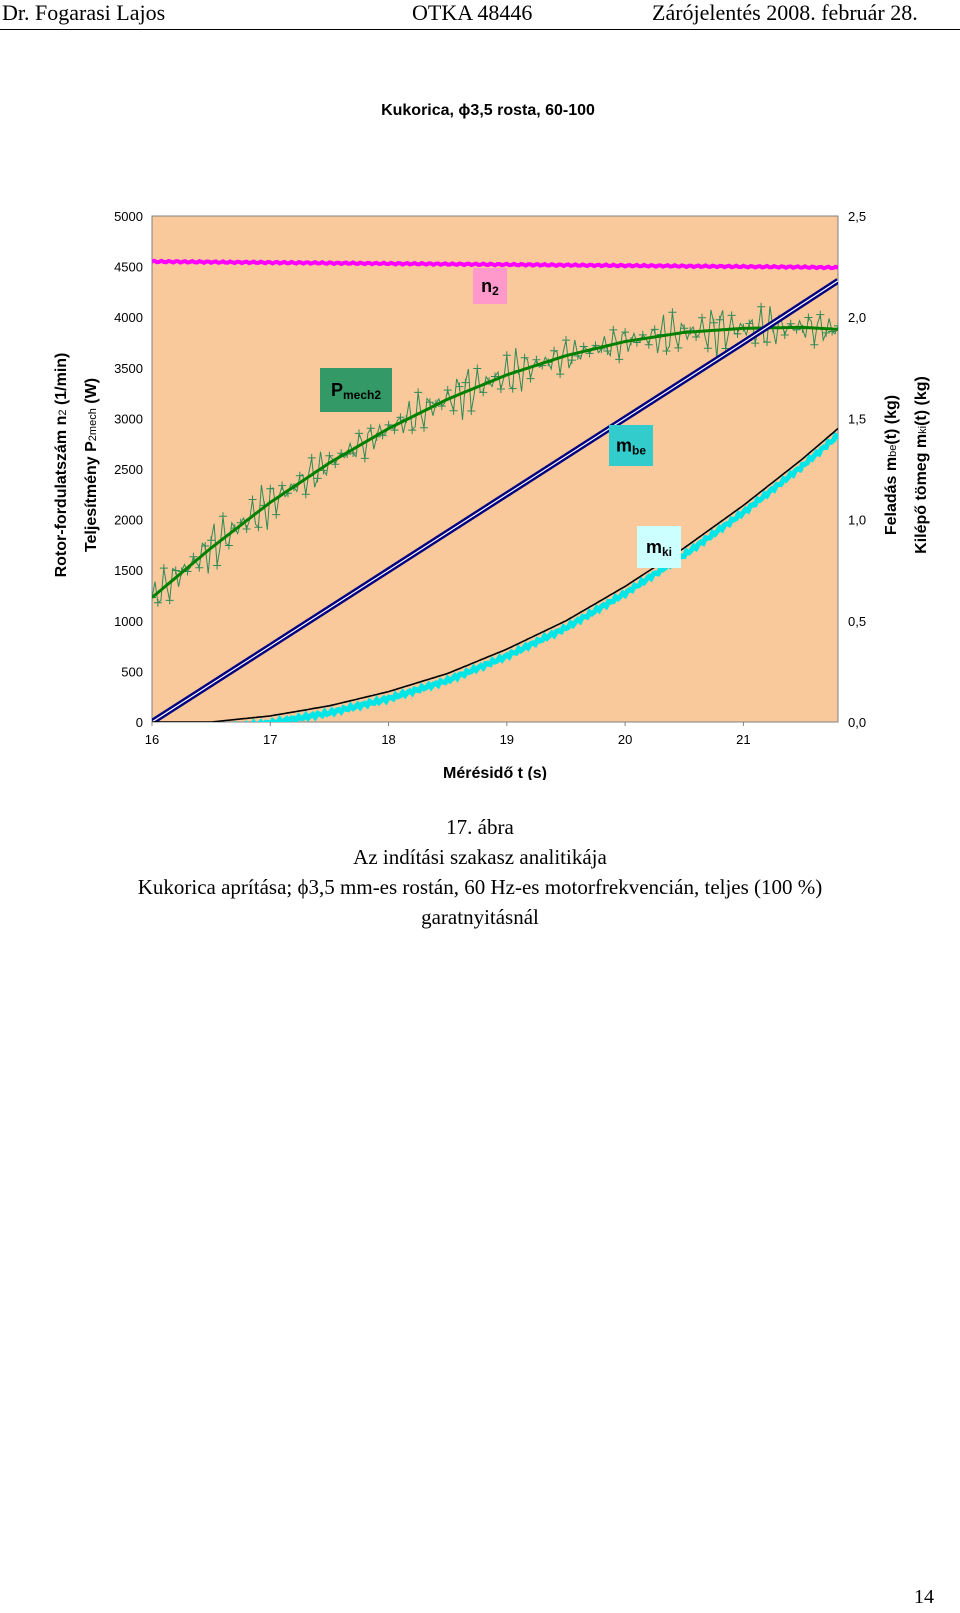  Describe the element at coordinates (128, 621) in the screenshot. I see `y-left-tick-label: 1000` at that location.